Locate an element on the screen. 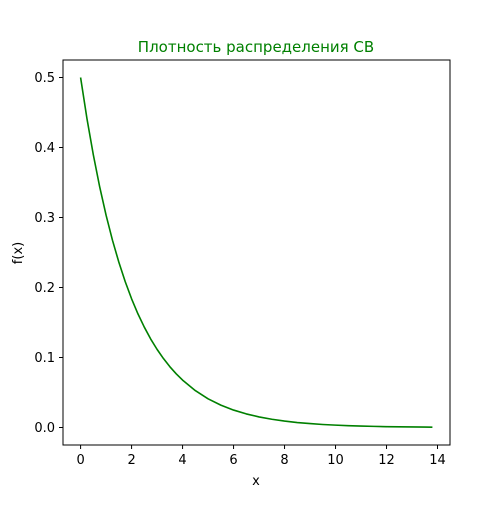 This screenshot has height=505, width=500. x-tick-label: 14 is located at coordinates (437, 460).